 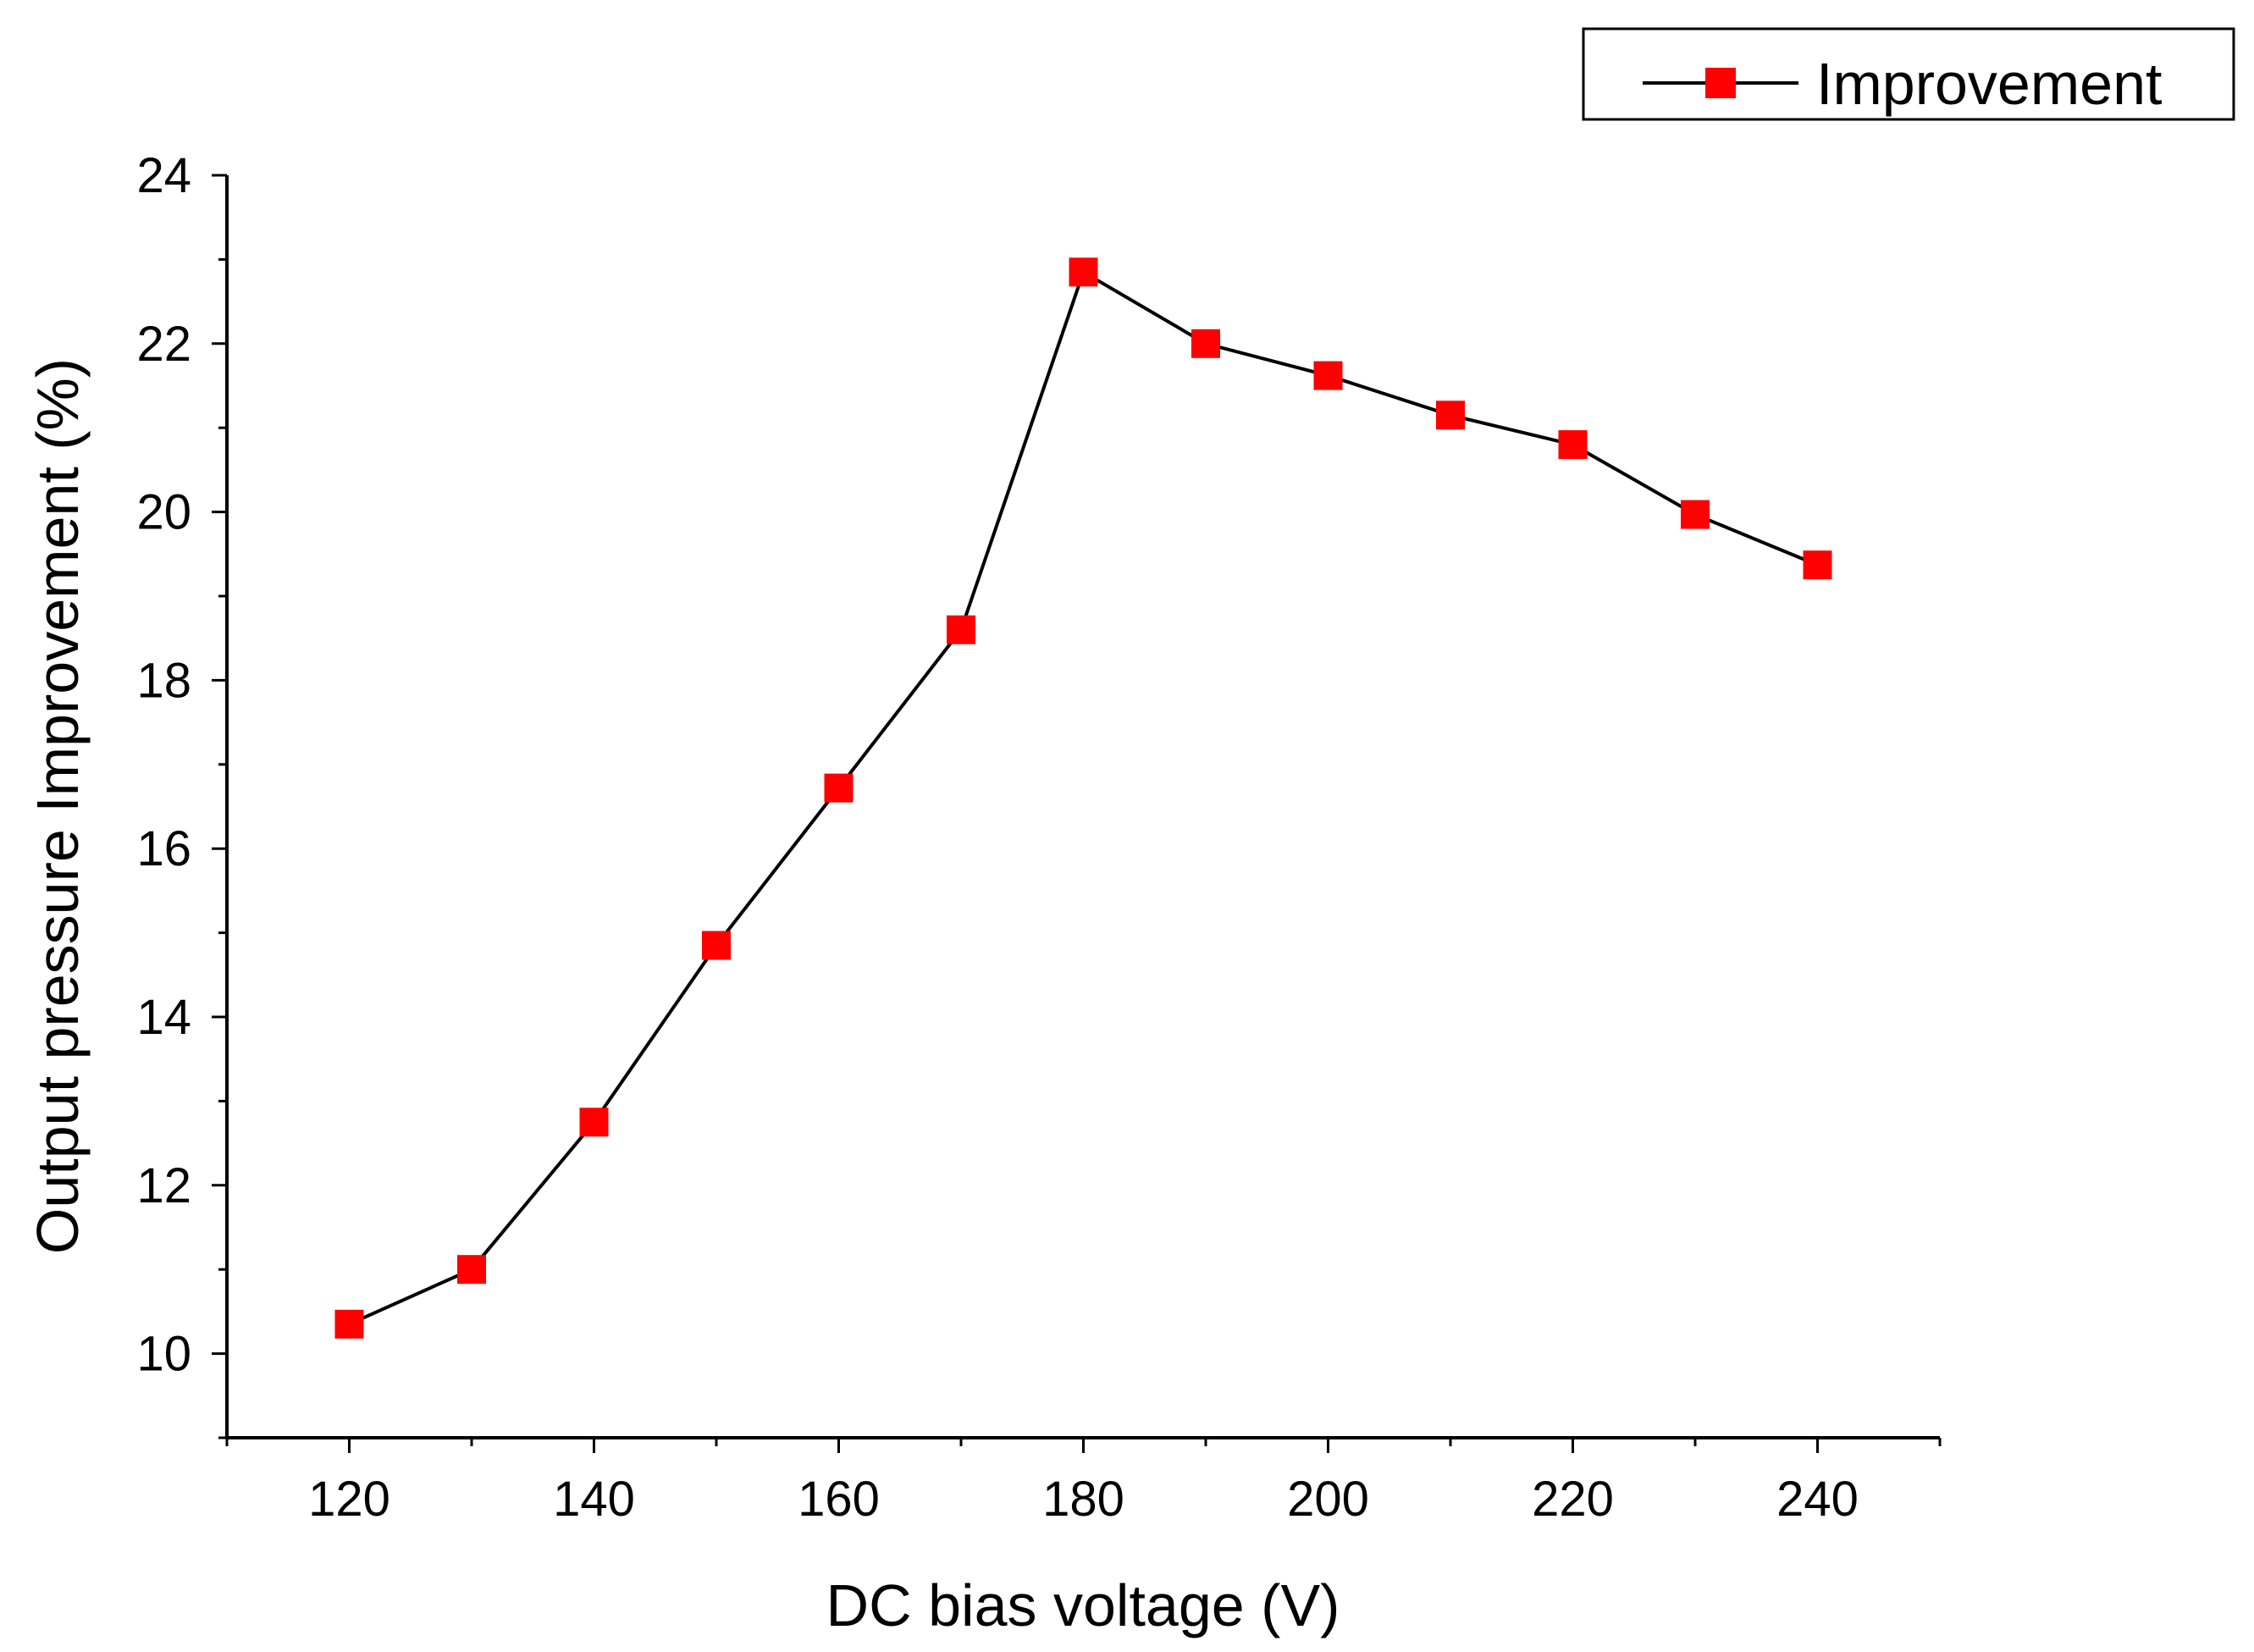 I want to click on x-axis-title: DC bias voltage (V), so click(x=1083, y=1605).